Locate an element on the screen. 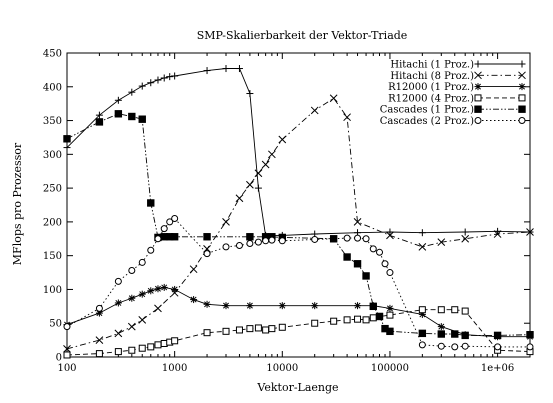 The height and width of the screenshot is (403, 553). x-tick-label: 100 is located at coordinates (66, 368).